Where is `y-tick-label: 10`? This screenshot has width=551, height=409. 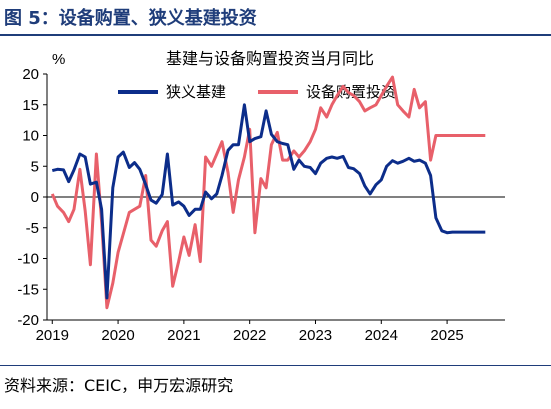
y-tick-label: 10 is located at coordinates (30, 136).